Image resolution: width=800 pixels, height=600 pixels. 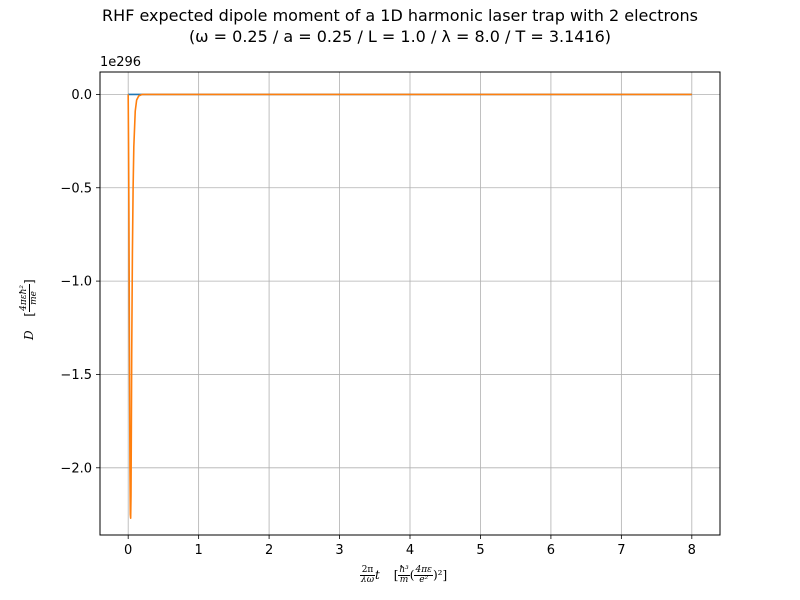 I want to click on x-axis-label: 2π λω t [ħ³ m(4πε e²)²], so click(x=404, y=575).